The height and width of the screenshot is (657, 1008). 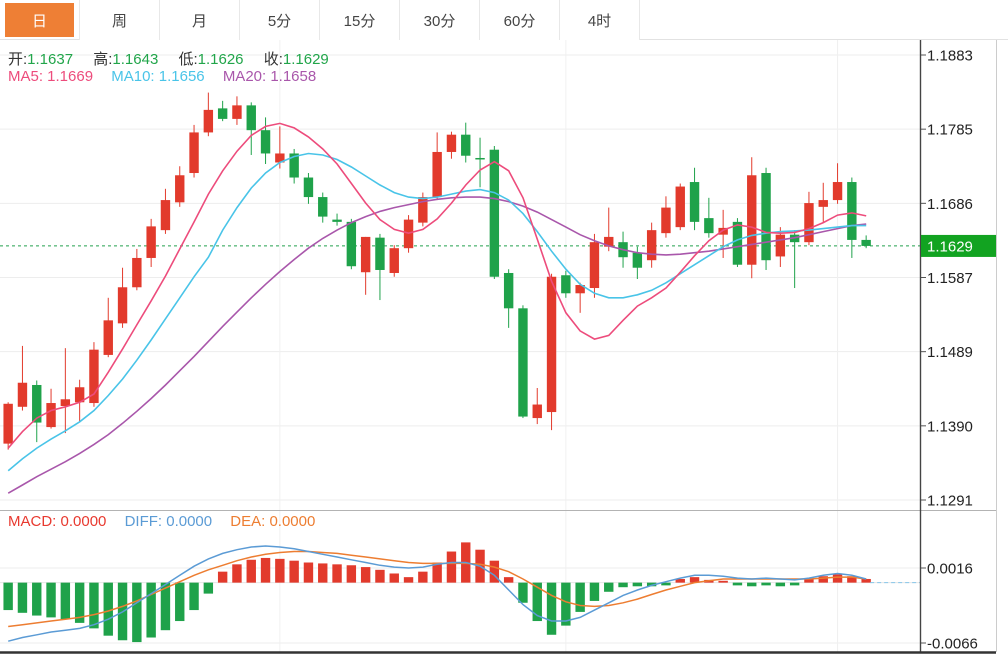 What do you see at coordinates (950, 246) in the screenshot?
I see `current-price-badge-label: 1.1629` at bounding box center [950, 246].